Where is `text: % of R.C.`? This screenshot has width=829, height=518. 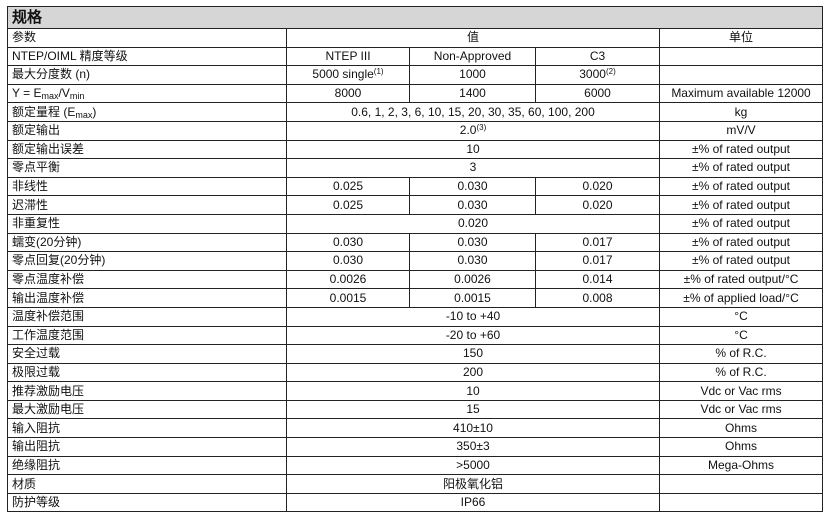 text: % of R.C. is located at coordinates (741, 371).